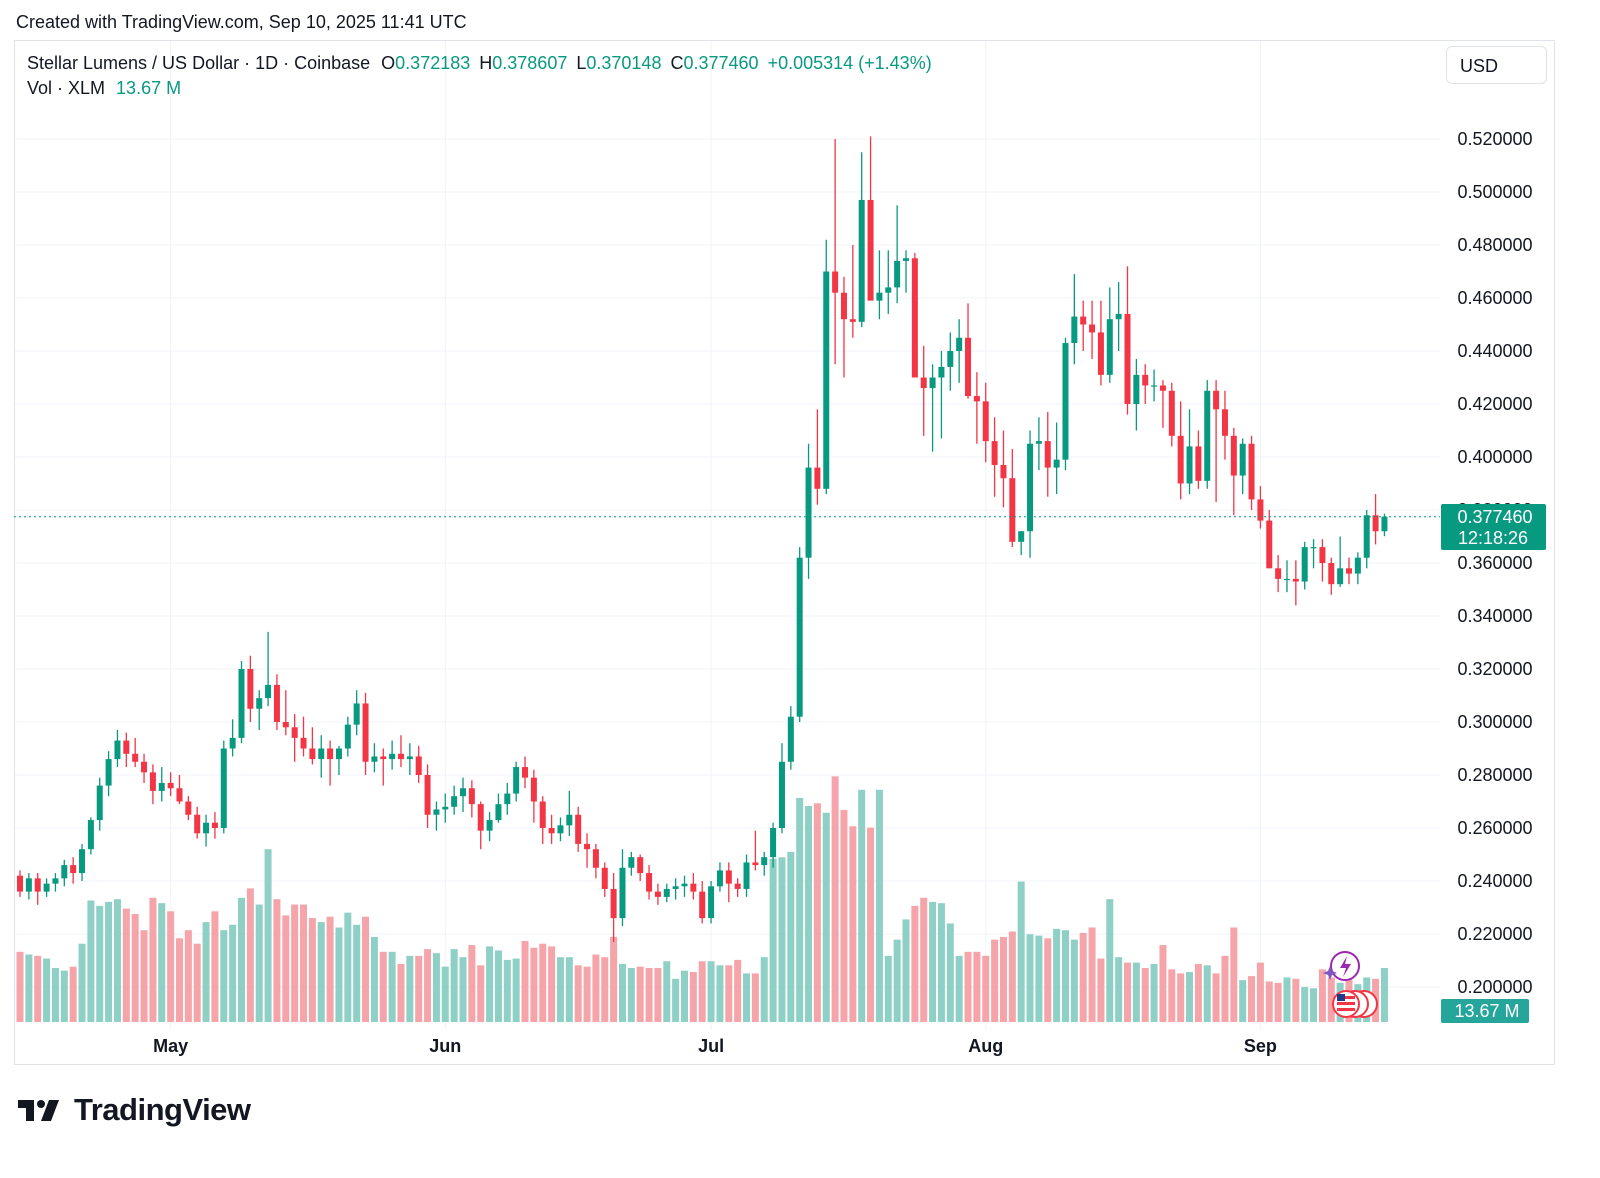 The width and height of the screenshot is (1600, 1178). I want to click on volume-label: Vol · XLM, so click(66, 88).